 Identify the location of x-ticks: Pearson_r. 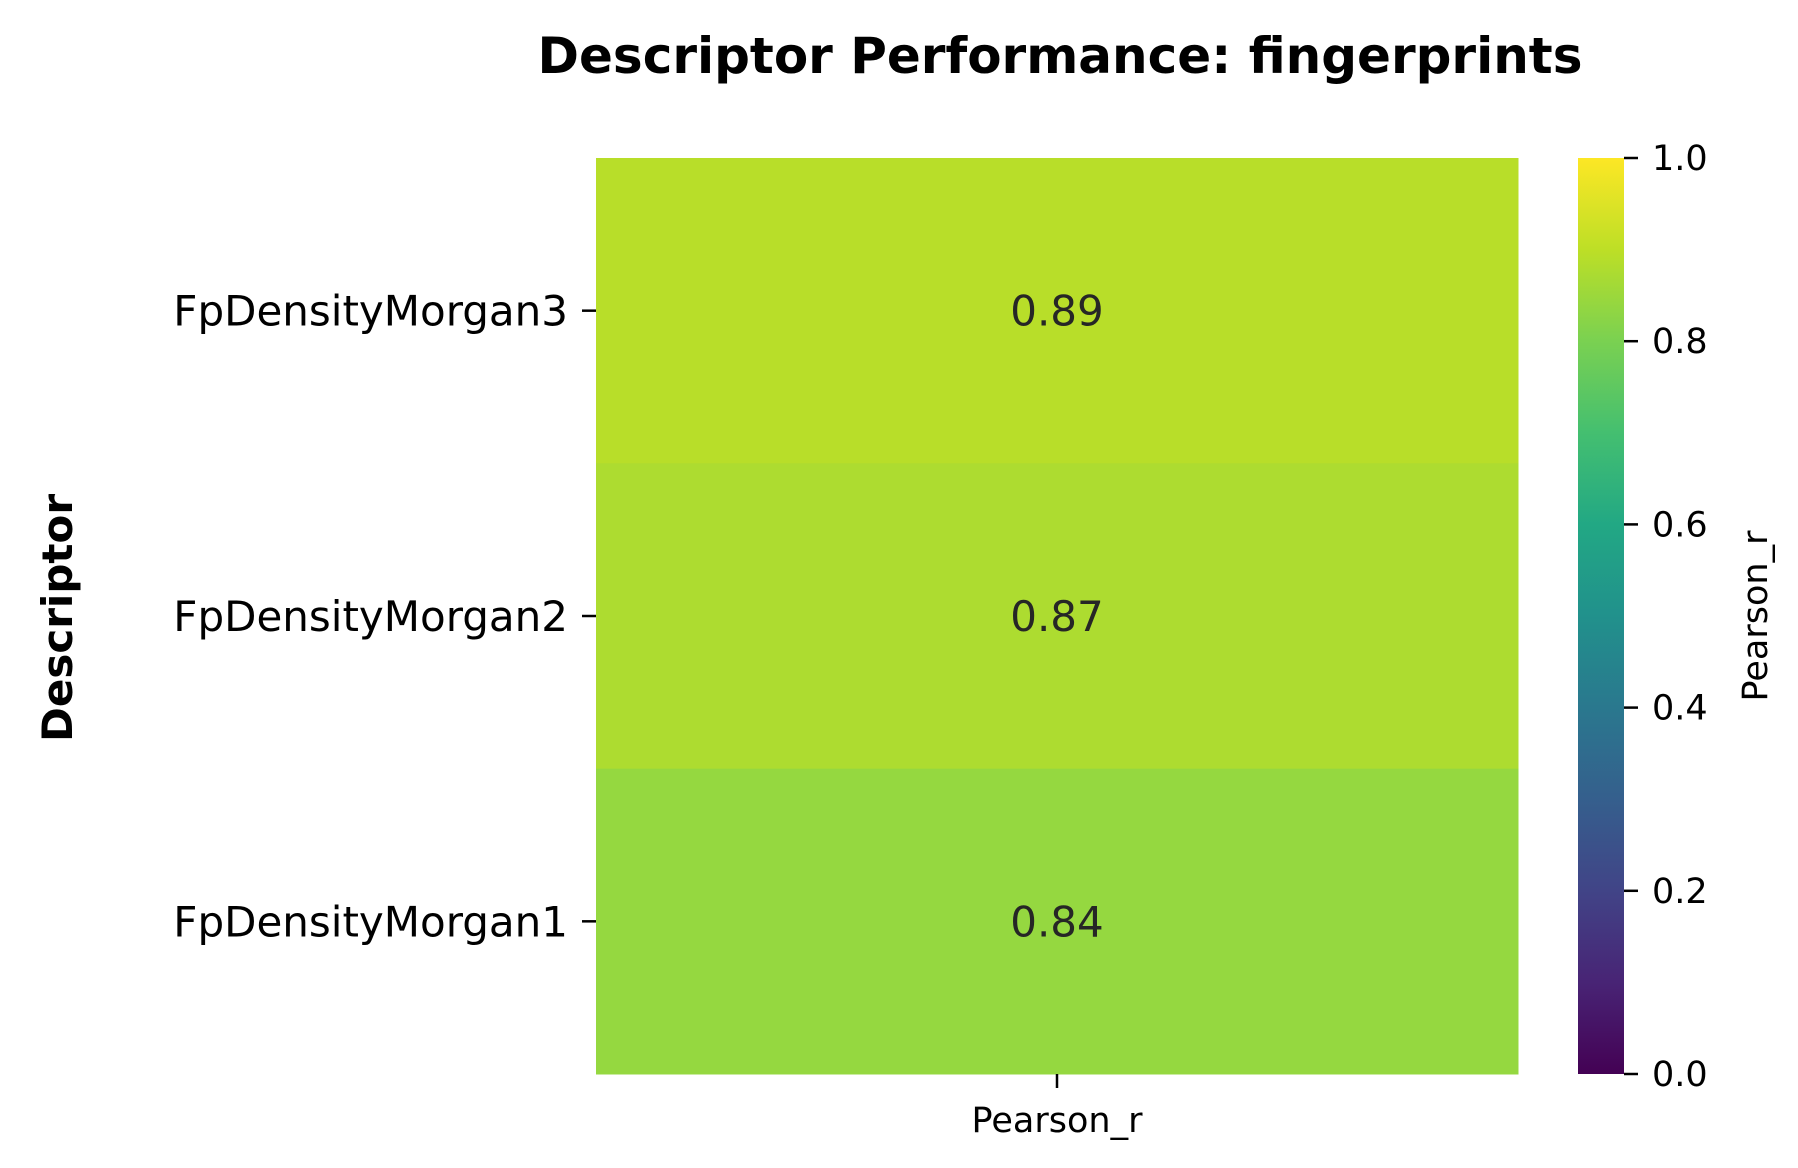
(1058, 1107).